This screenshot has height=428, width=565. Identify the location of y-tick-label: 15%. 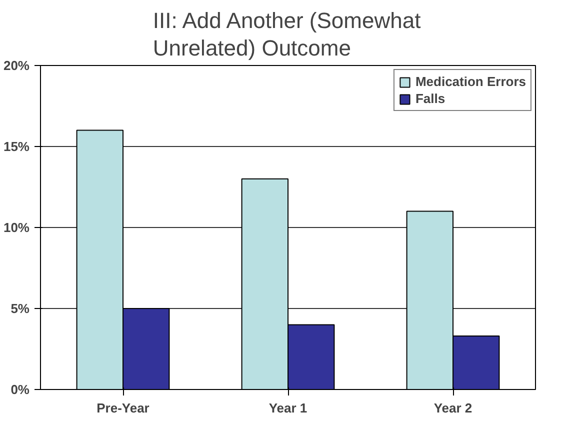
(16, 146).